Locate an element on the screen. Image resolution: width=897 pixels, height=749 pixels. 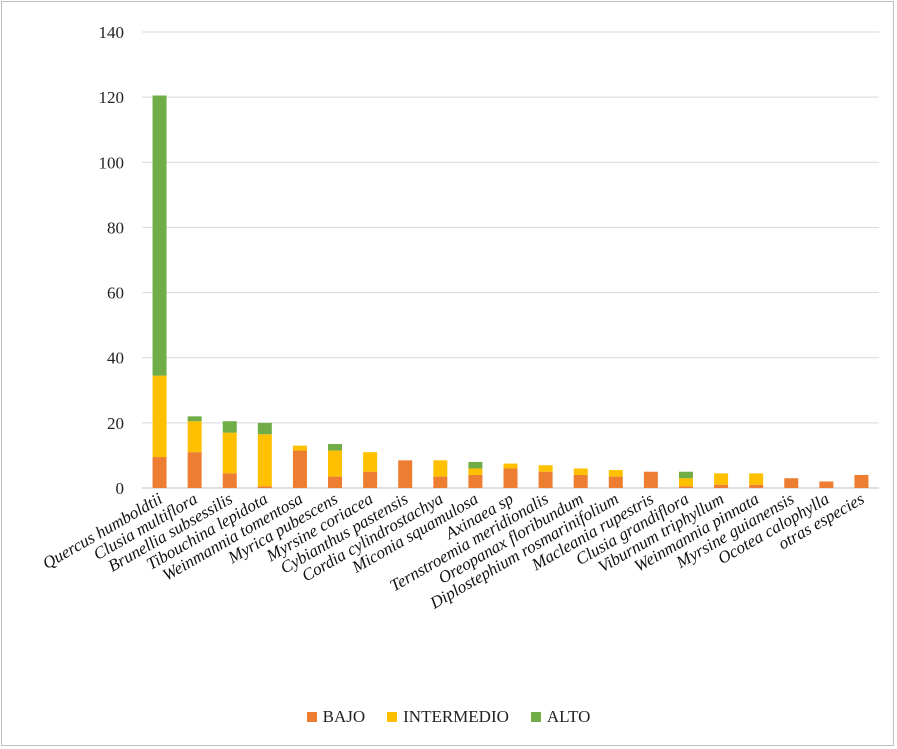
legend: BAJO INTERMEDIO ALTO is located at coordinates (448, 717).